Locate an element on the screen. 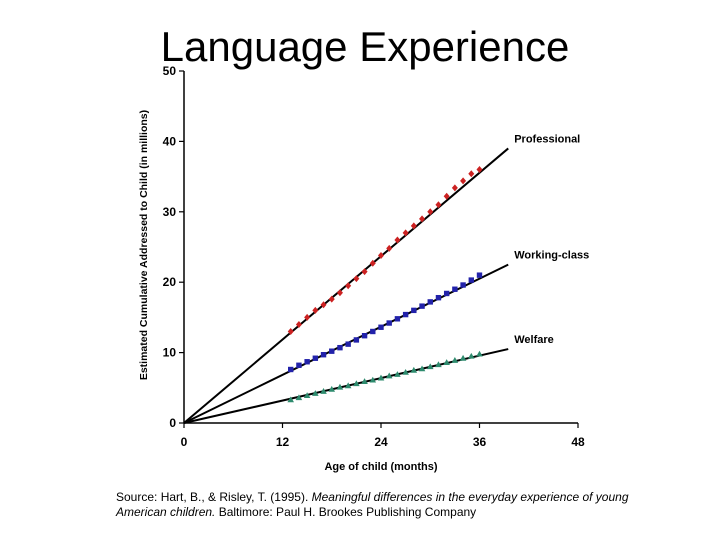 This screenshot has height=540, width=720. welfare-label: Welfare is located at coordinates (534, 340).